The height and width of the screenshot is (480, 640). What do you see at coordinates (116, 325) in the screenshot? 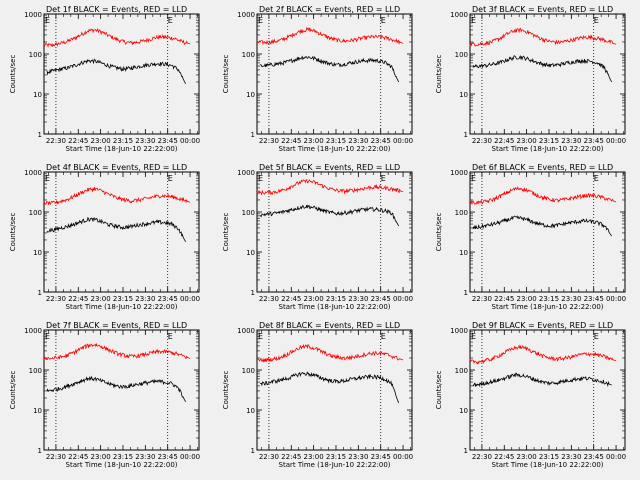
I see `panel-title: Det 7f BLACK = Events, RED = LLD` at bounding box center [116, 325].